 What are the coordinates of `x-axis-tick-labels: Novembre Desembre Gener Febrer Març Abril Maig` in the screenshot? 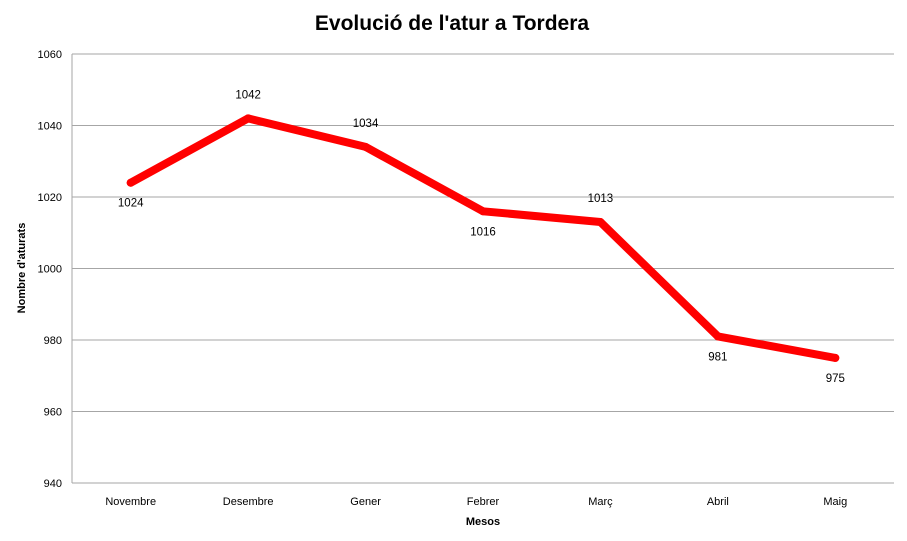 It's located at (476, 502).